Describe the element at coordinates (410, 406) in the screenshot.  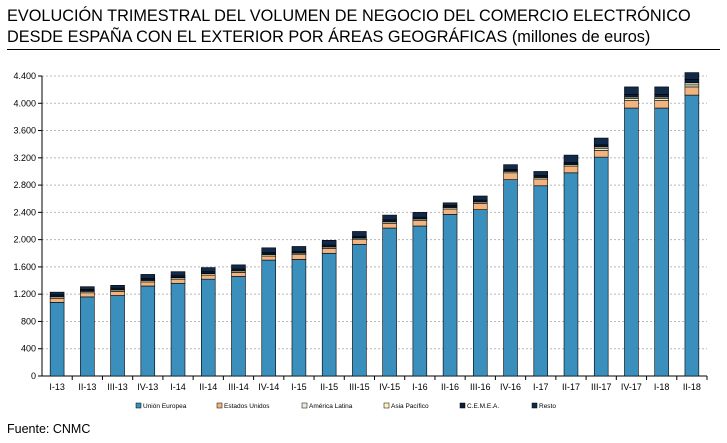
I see `legend-label: Asia Pacífico` at that location.